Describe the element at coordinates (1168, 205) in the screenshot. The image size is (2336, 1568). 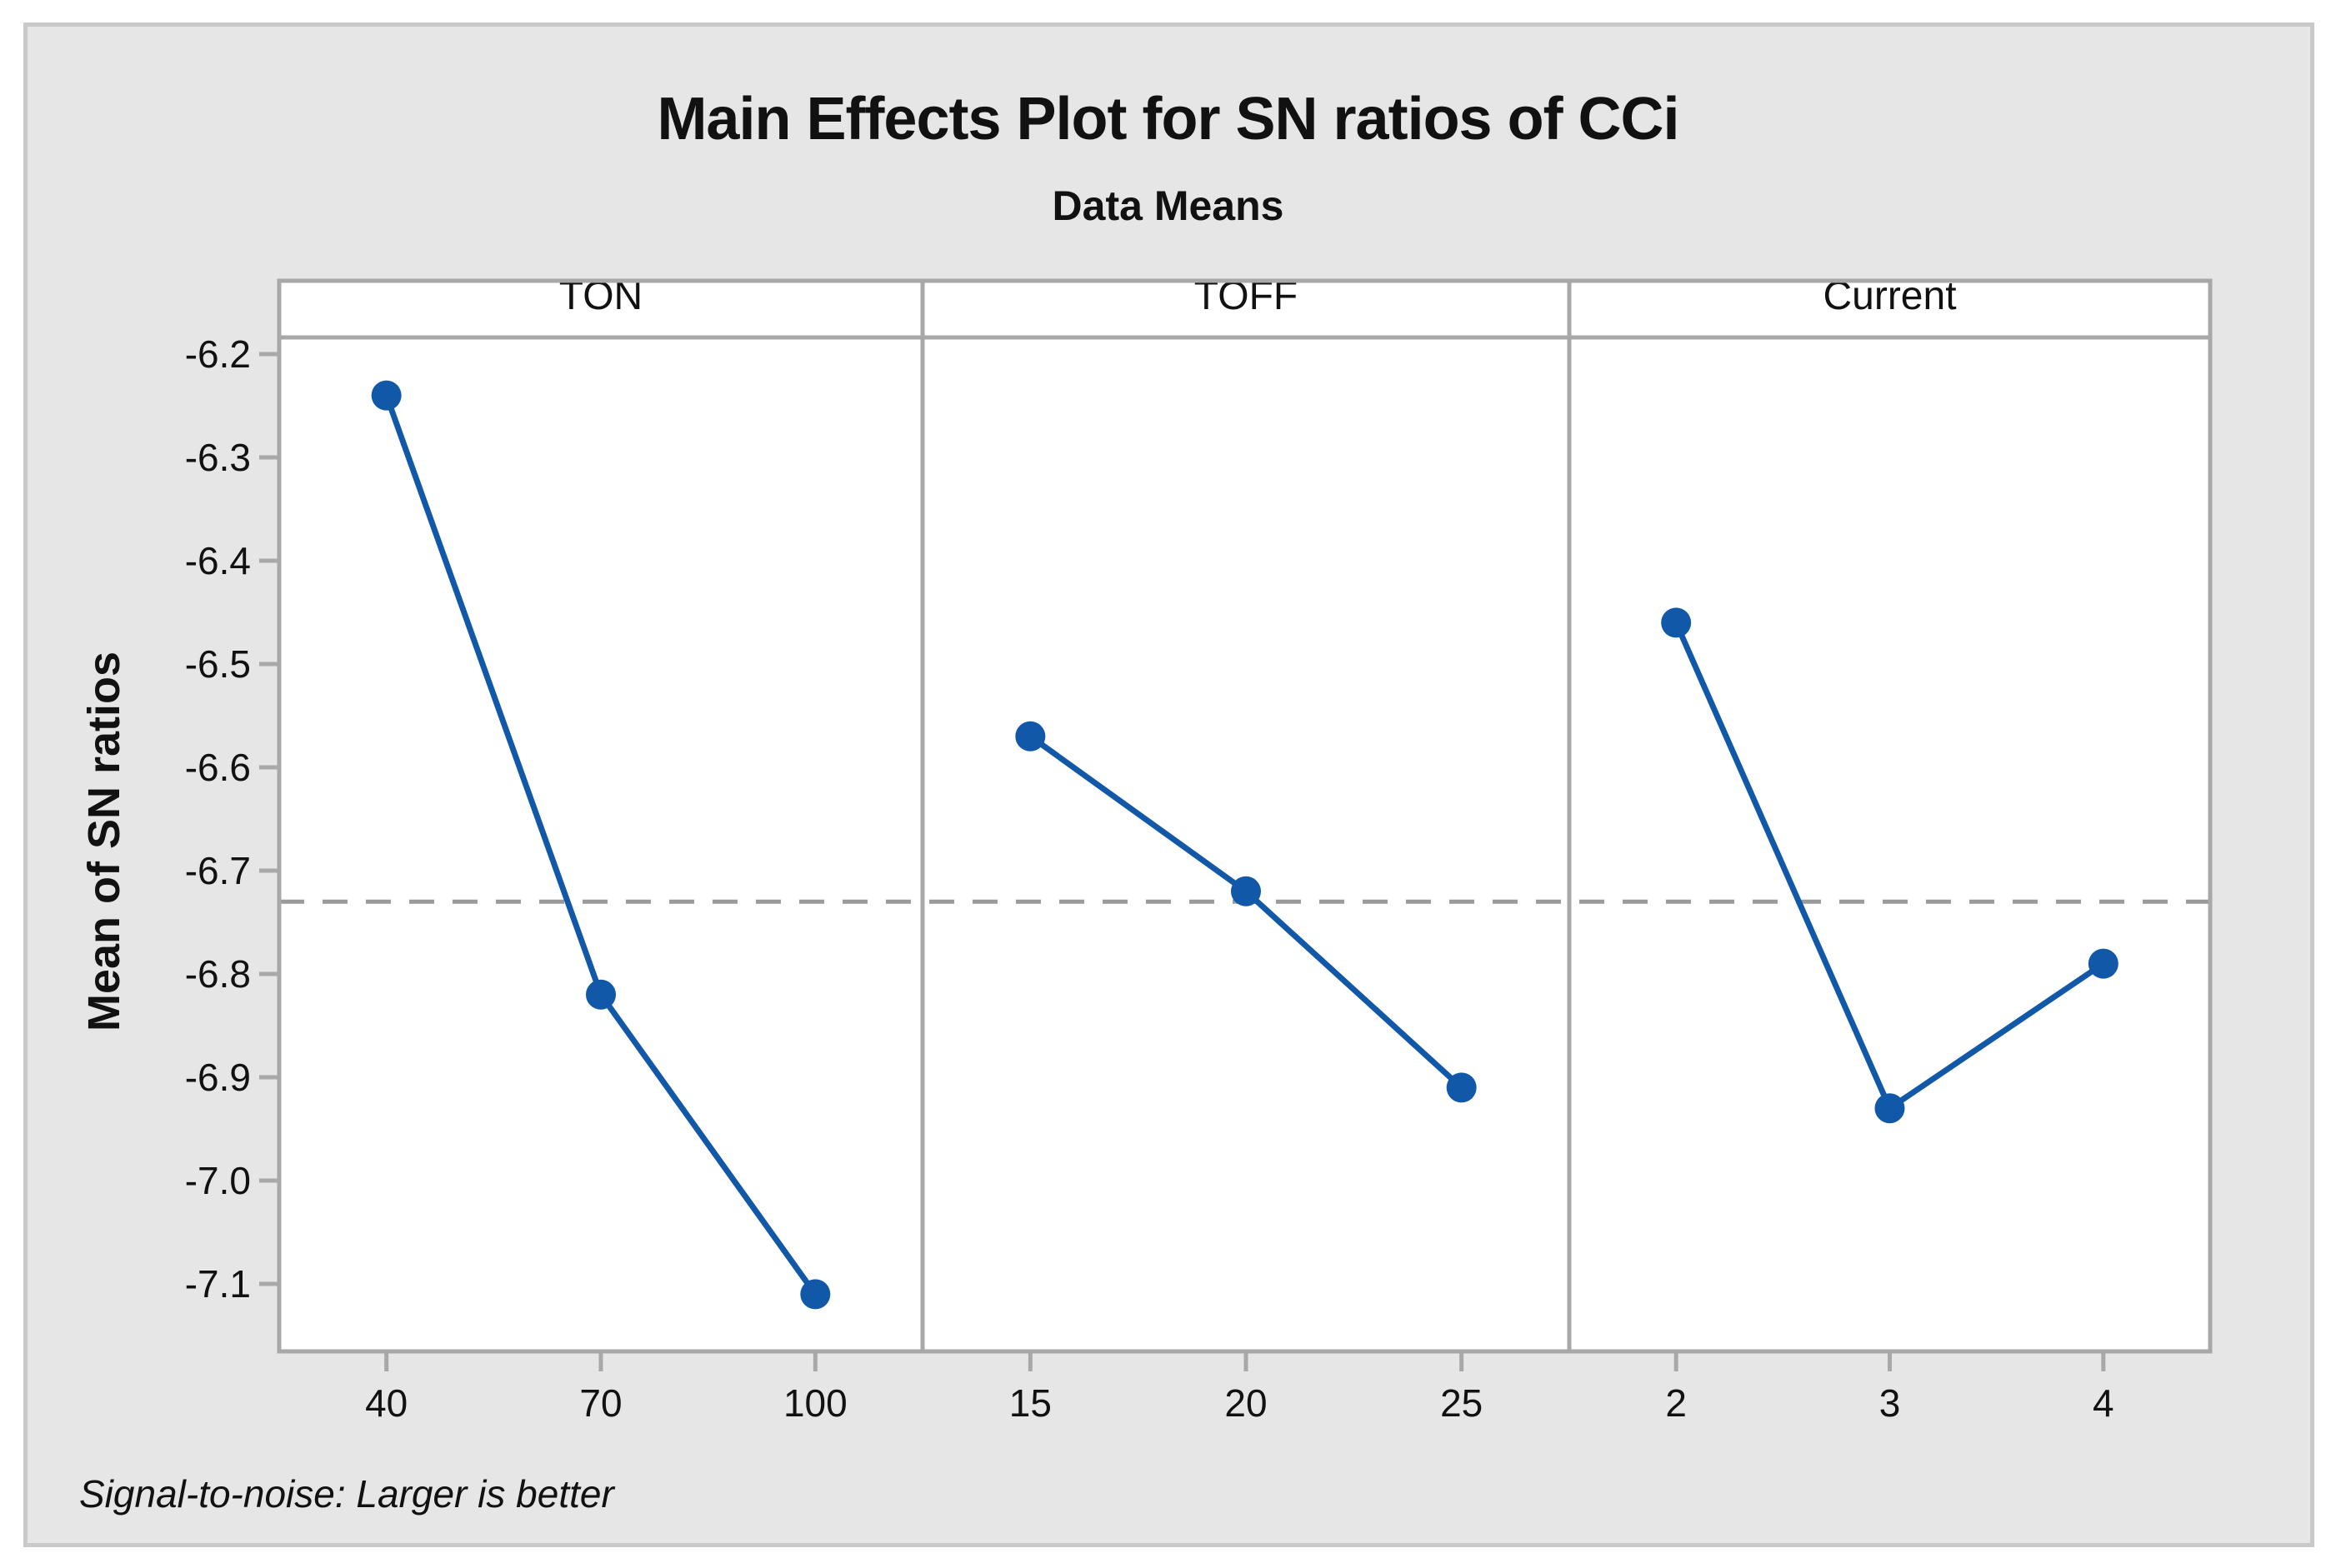
I see `chart-subtitle: Data Means` at that location.